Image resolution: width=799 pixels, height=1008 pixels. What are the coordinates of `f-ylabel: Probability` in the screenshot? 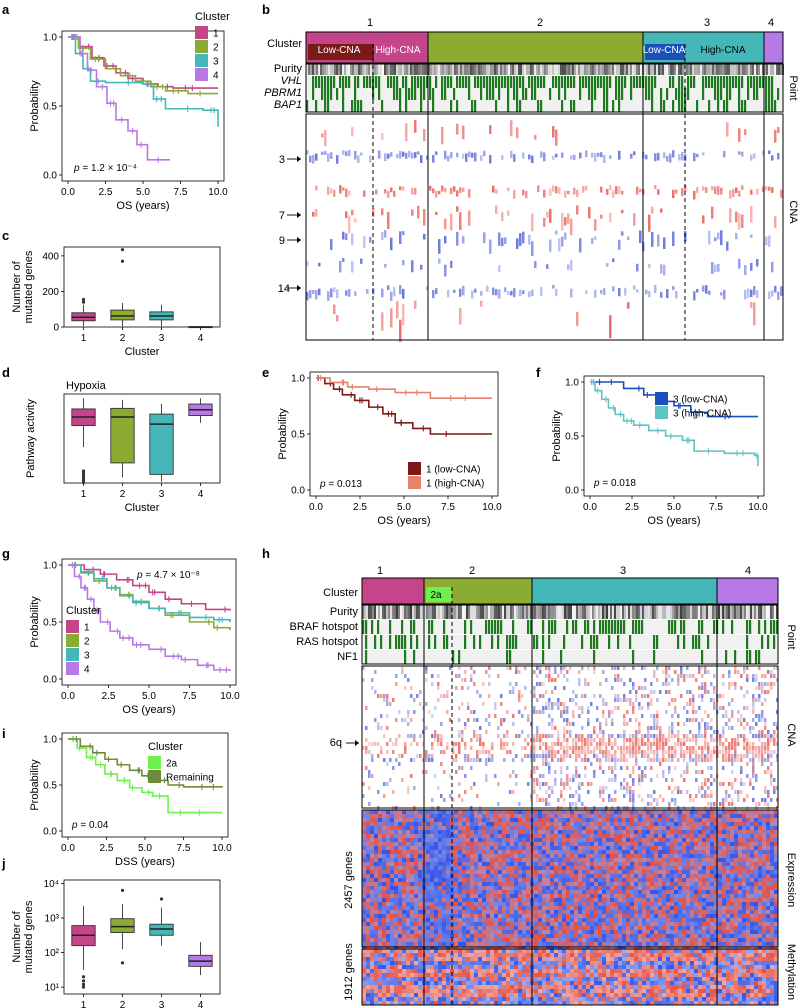 It's located at (557, 436).